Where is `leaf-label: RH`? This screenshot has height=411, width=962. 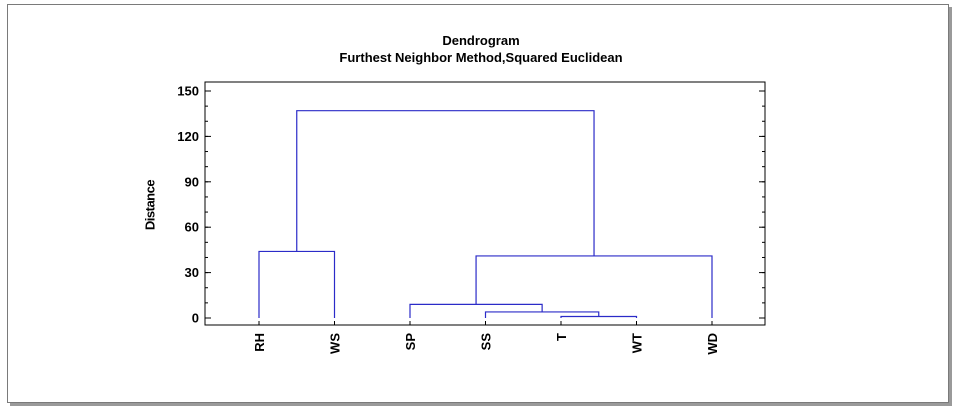
leaf-label: RH is located at coordinates (259, 342).